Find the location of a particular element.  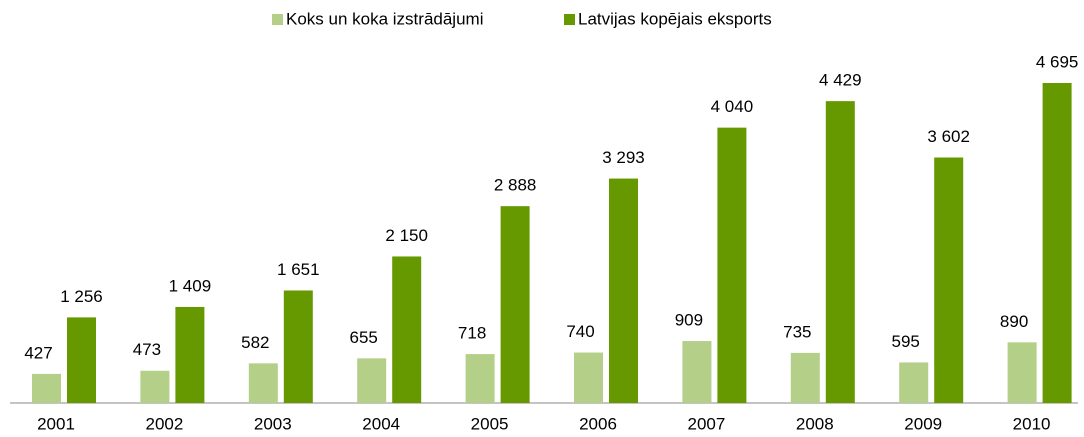

data-label: 655 is located at coordinates (364, 337).